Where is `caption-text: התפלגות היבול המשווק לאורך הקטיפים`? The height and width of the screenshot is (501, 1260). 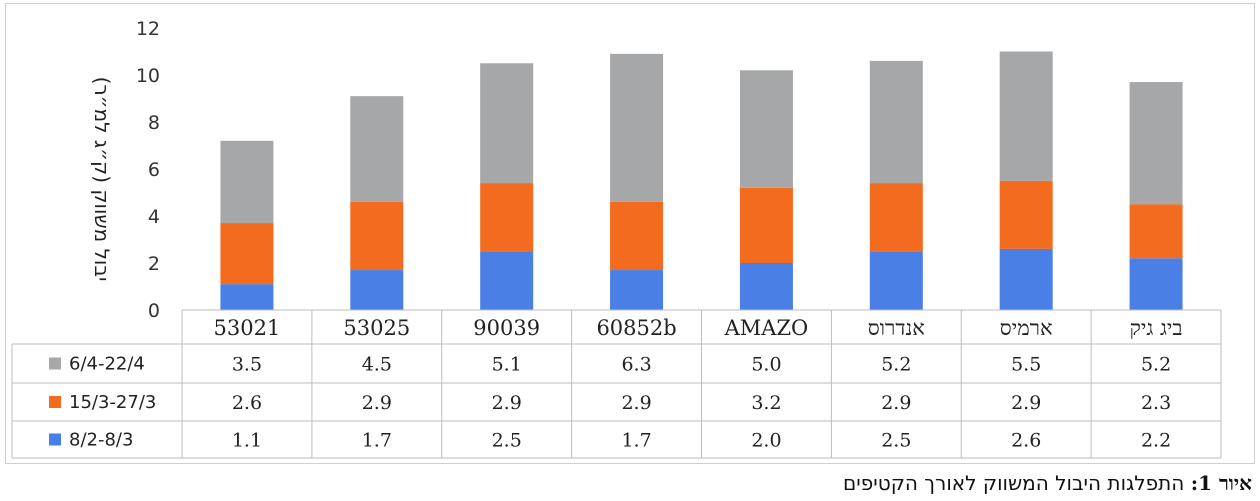 caption-text: התפלגות היבול המשווק לאורך הקטיפים is located at coordinates (1017, 483).